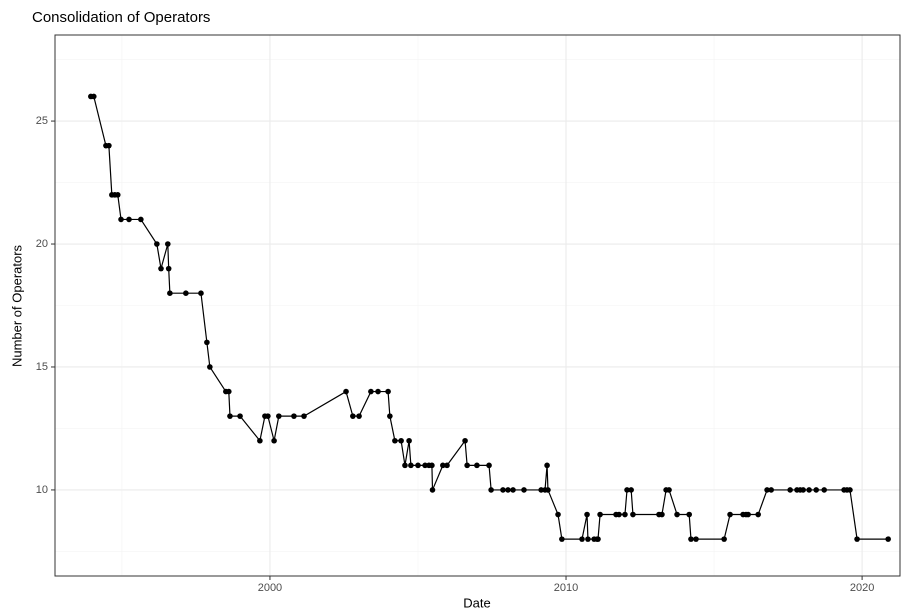 This screenshot has width=914, height=614. Describe the element at coordinates (42, 367) in the screenshot. I see `y-tick-label: 15` at that location.